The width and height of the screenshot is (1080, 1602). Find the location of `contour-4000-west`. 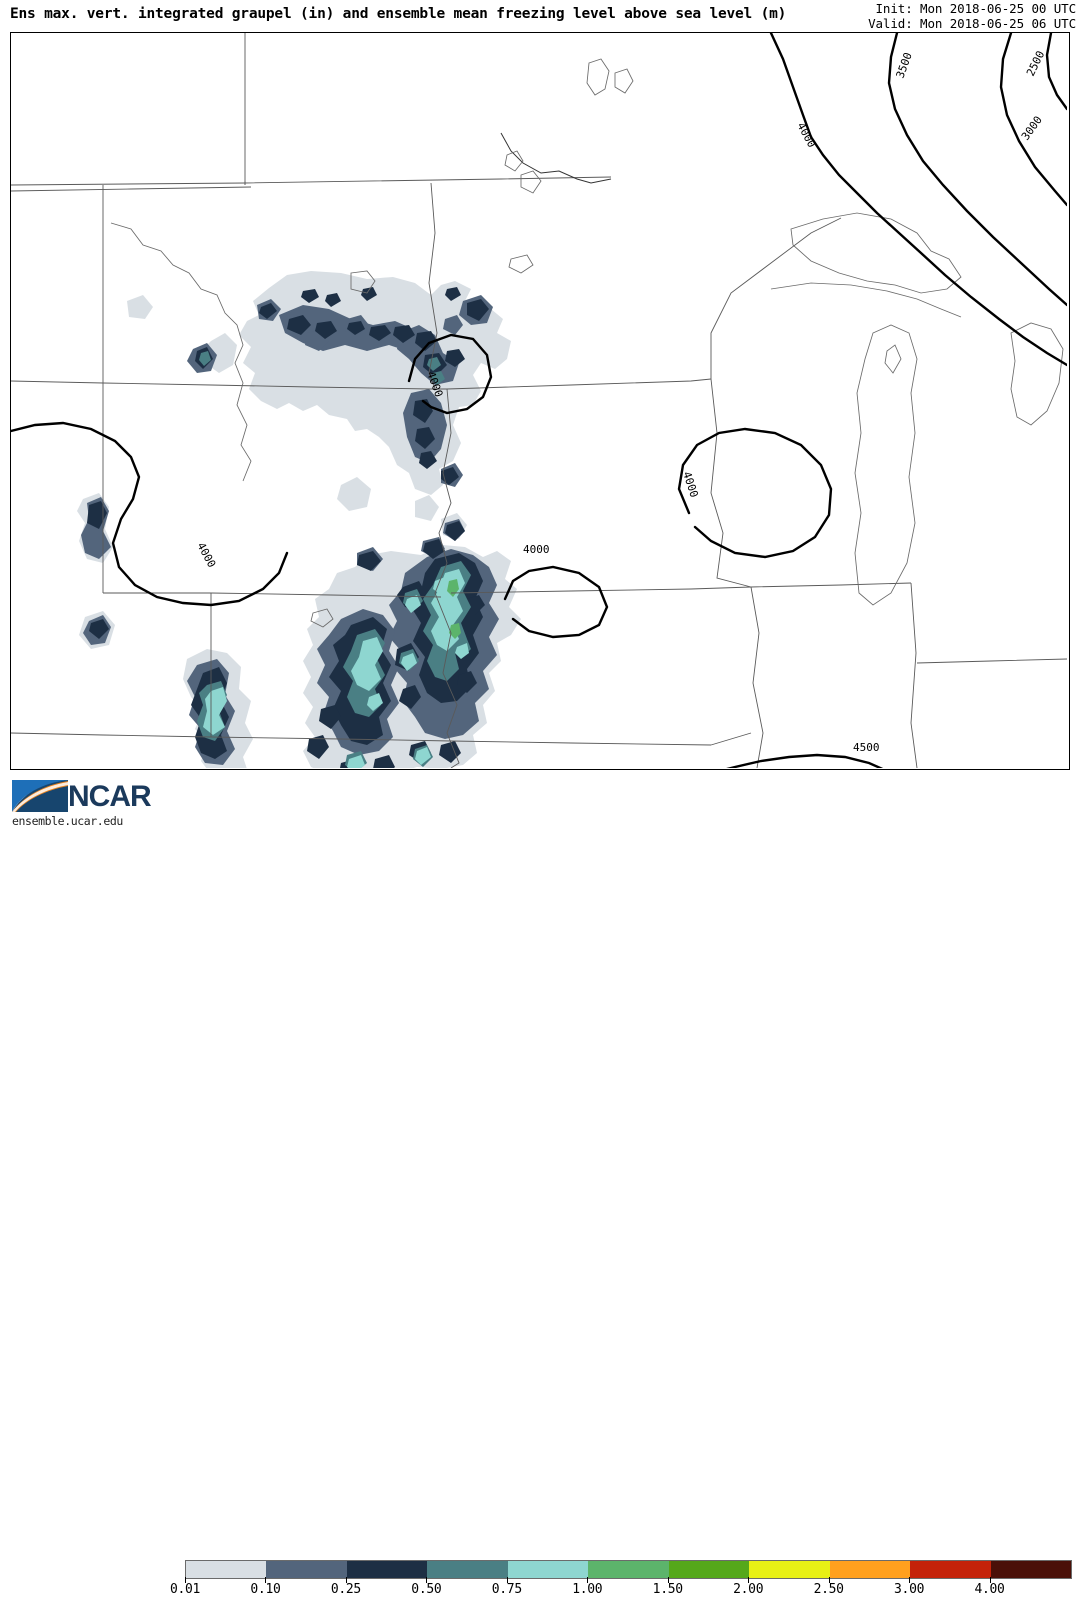

contour-4000-west is located at coordinates (150, 514).